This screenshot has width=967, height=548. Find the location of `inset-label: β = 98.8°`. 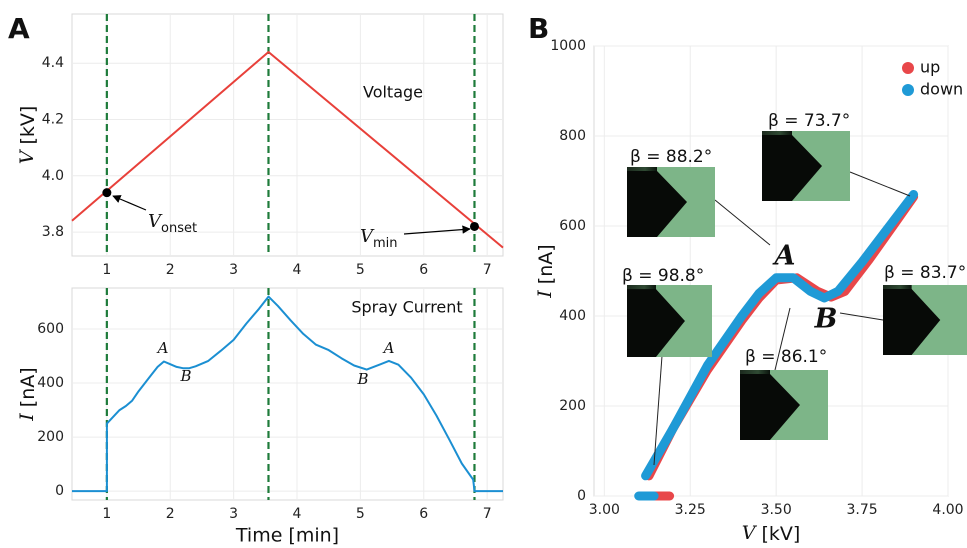

inset-label: β = 98.8° is located at coordinates (663, 276).